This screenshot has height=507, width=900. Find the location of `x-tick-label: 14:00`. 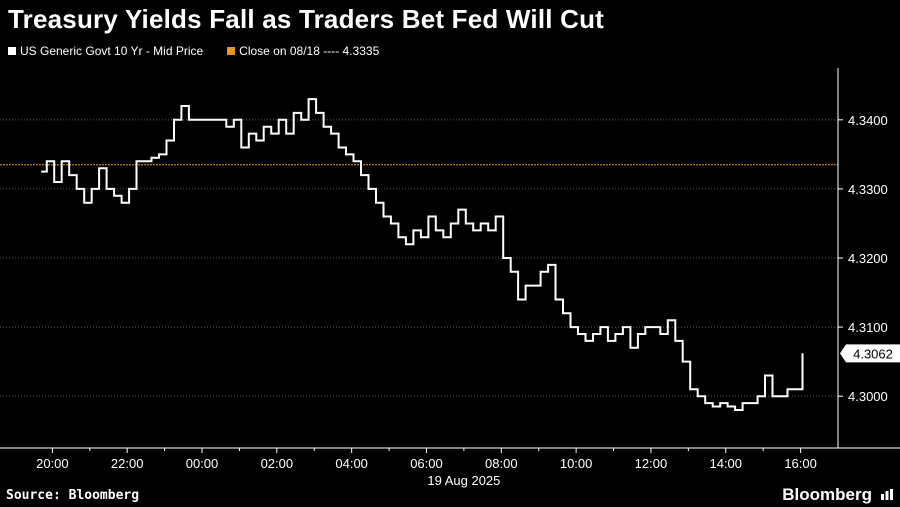

x-tick-label: 14:00 is located at coordinates (725, 463).